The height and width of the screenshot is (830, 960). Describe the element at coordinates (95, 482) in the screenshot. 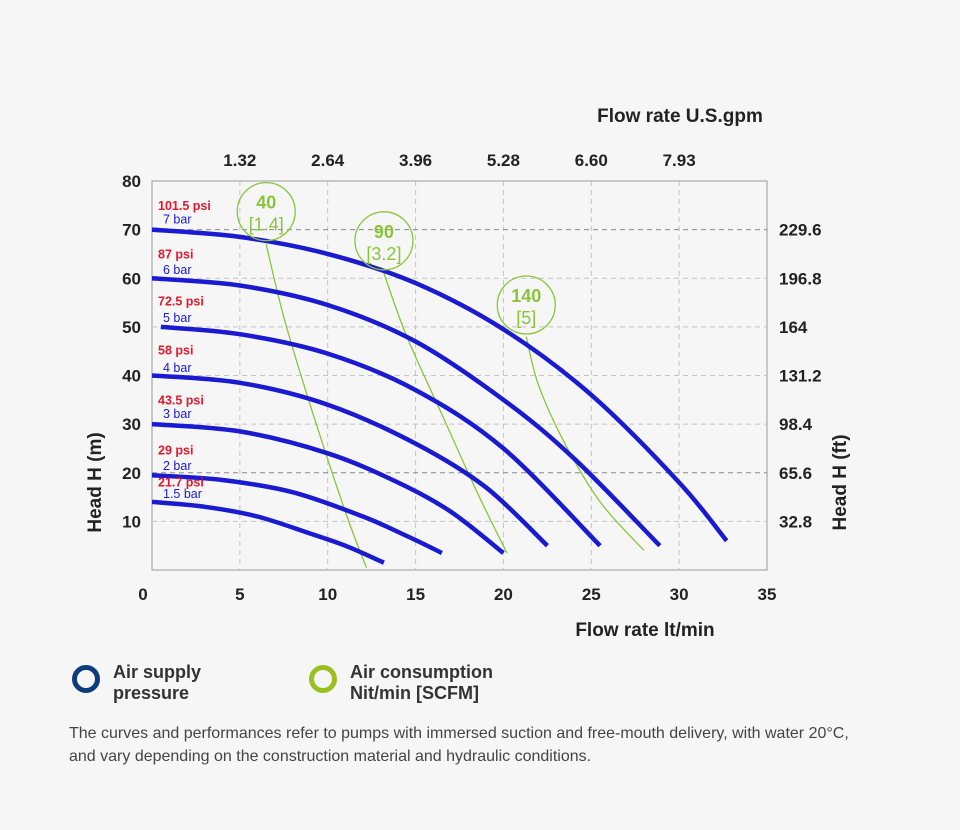

I see `y-axis-title: Head H (m)` at that location.